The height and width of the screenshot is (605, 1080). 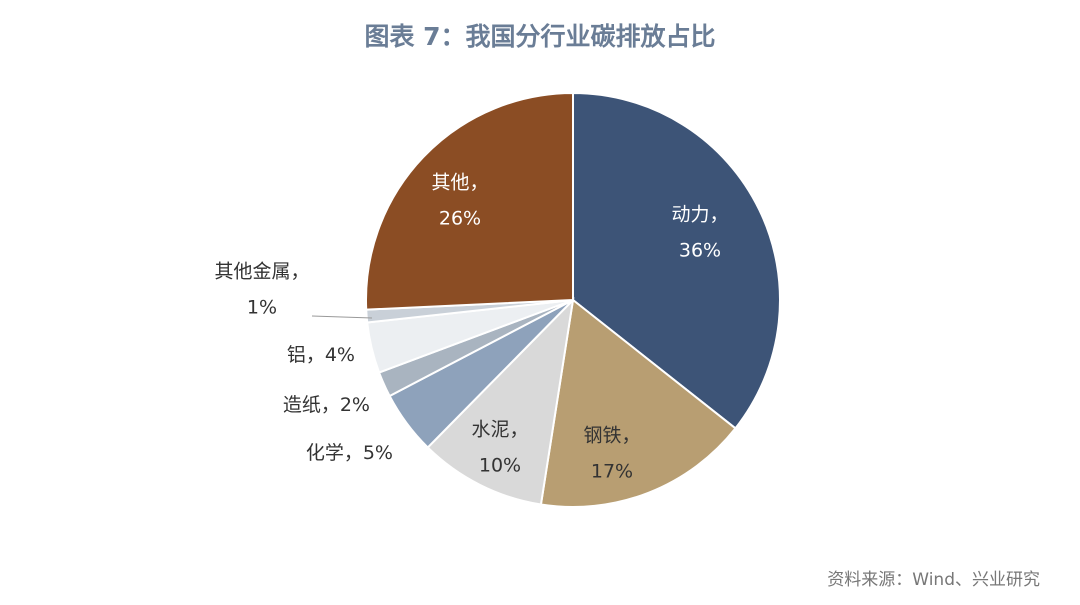 I want to click on leader-line, so click(x=342, y=317).